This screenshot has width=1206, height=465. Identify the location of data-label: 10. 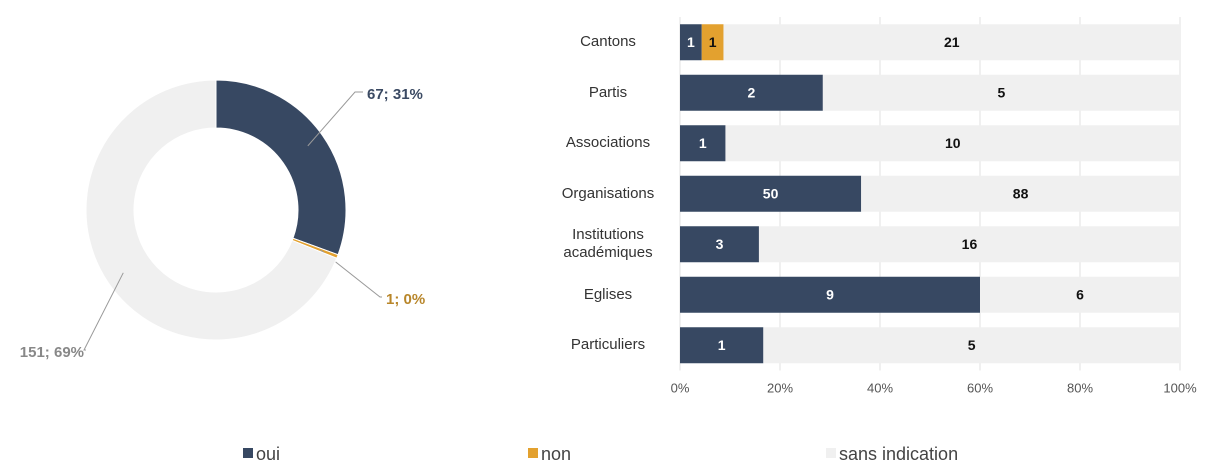
(953, 143).